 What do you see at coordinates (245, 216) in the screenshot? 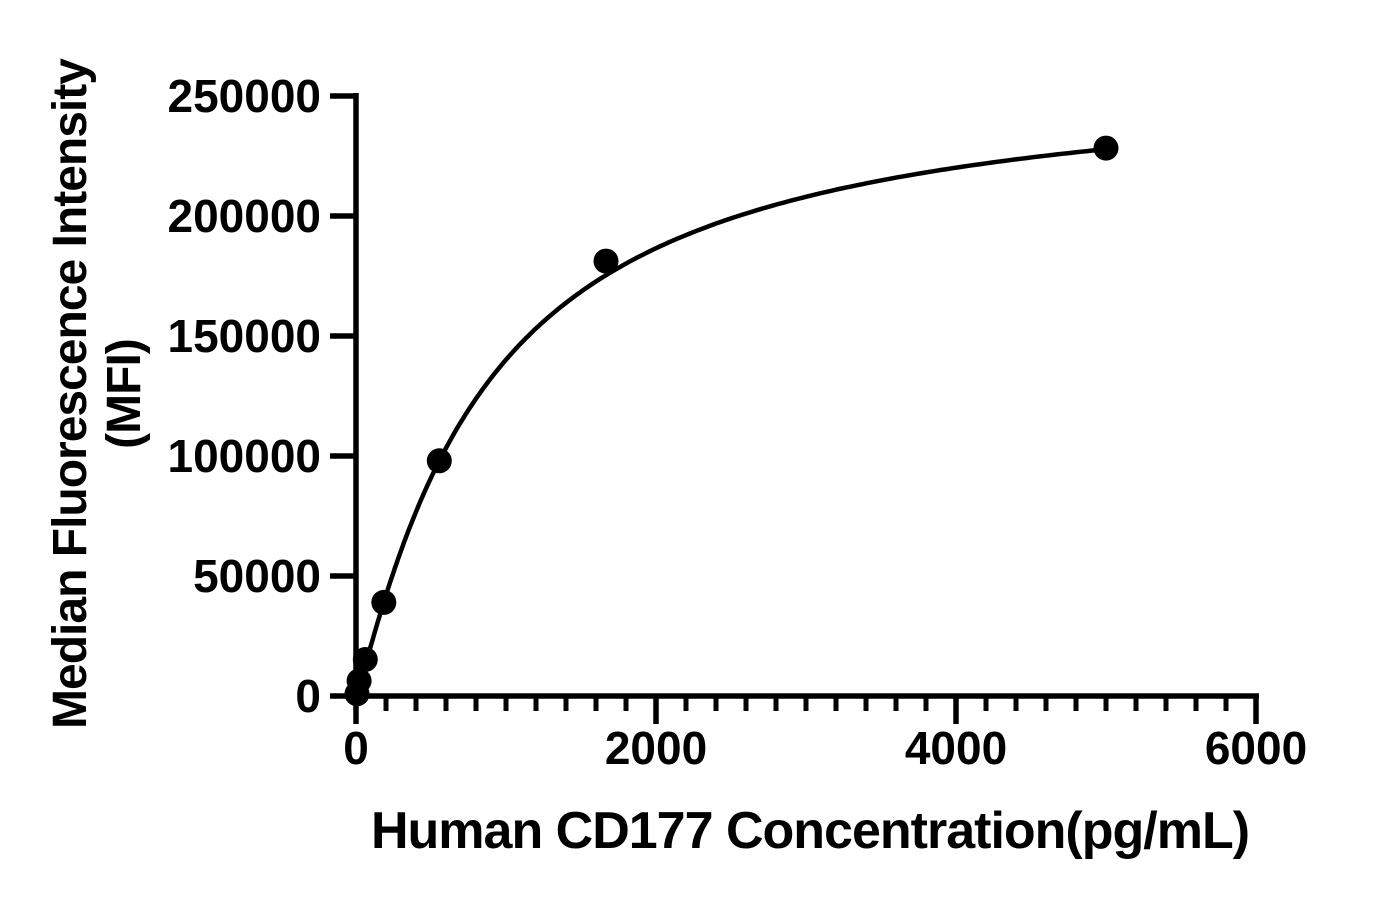
I see `y-tick-label: 200000` at bounding box center [245, 216].